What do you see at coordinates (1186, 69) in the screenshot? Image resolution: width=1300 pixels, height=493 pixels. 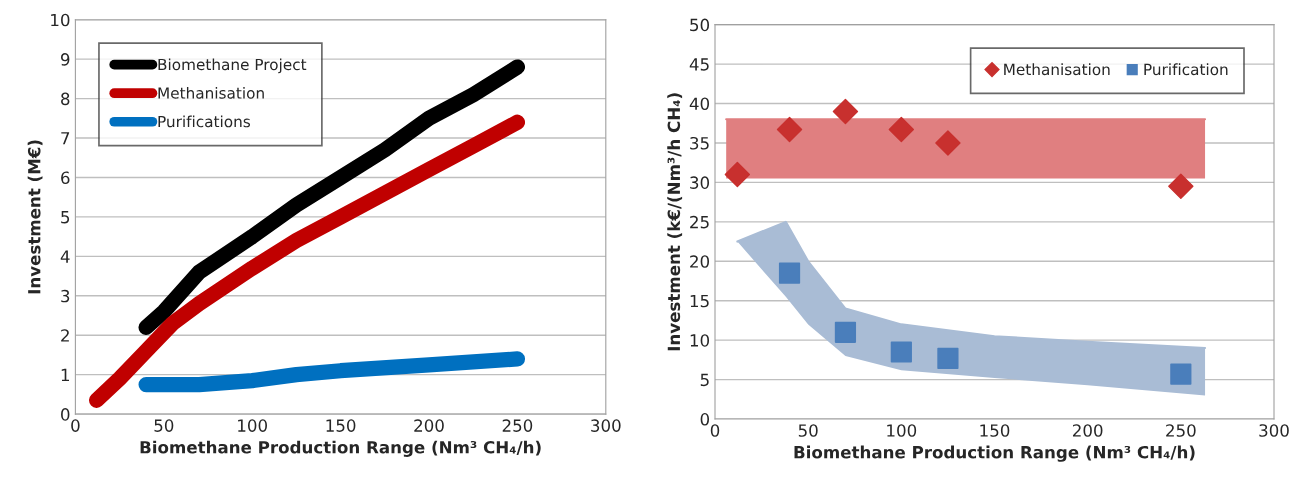 I see `legend-label: Purification` at bounding box center [1186, 69].